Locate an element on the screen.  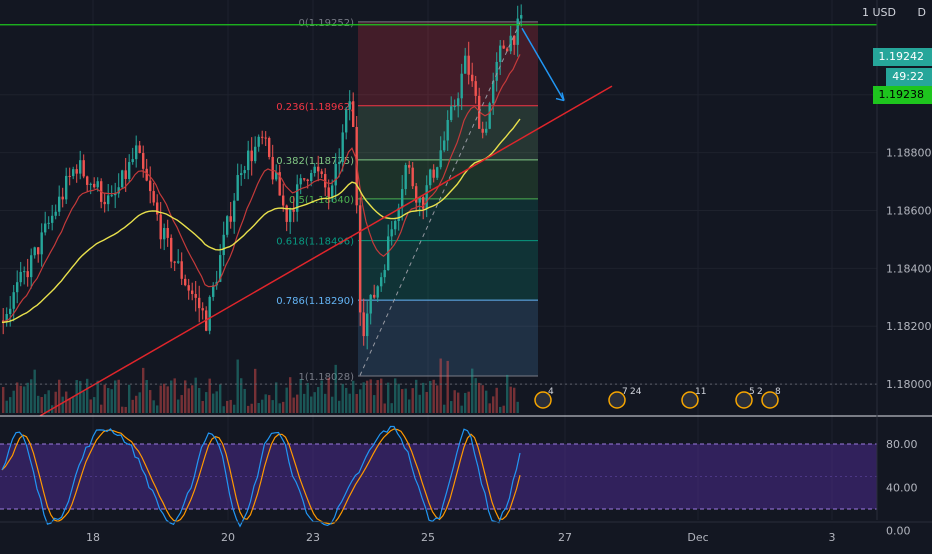
event-count: 4 is located at coordinates (551, 392).